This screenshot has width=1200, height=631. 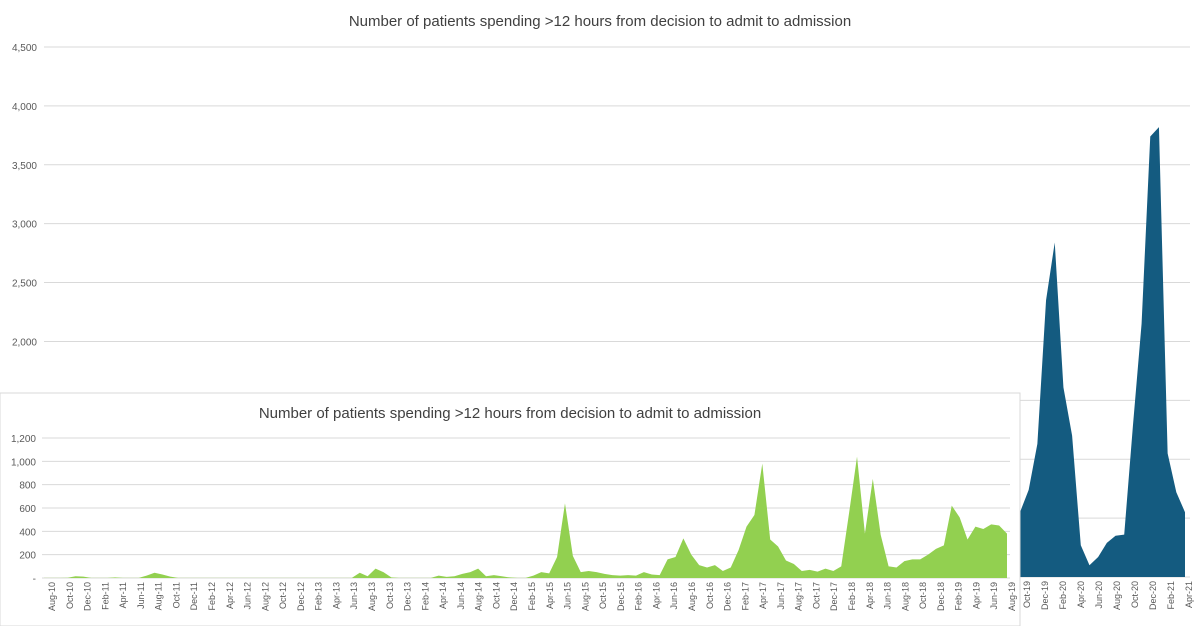 What do you see at coordinates (1045, 595) in the screenshot?
I see `big-x-tick-label: Dec-19` at bounding box center [1045, 595].